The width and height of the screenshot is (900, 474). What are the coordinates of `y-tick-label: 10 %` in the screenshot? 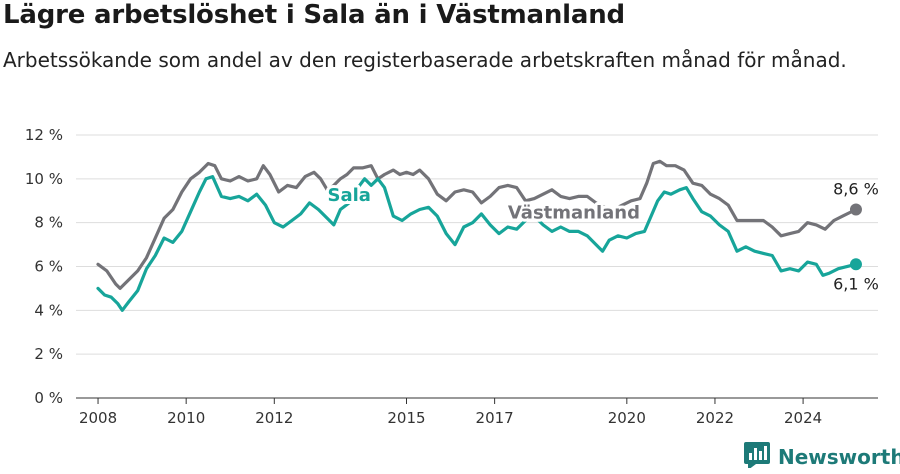 It's located at (44, 179).